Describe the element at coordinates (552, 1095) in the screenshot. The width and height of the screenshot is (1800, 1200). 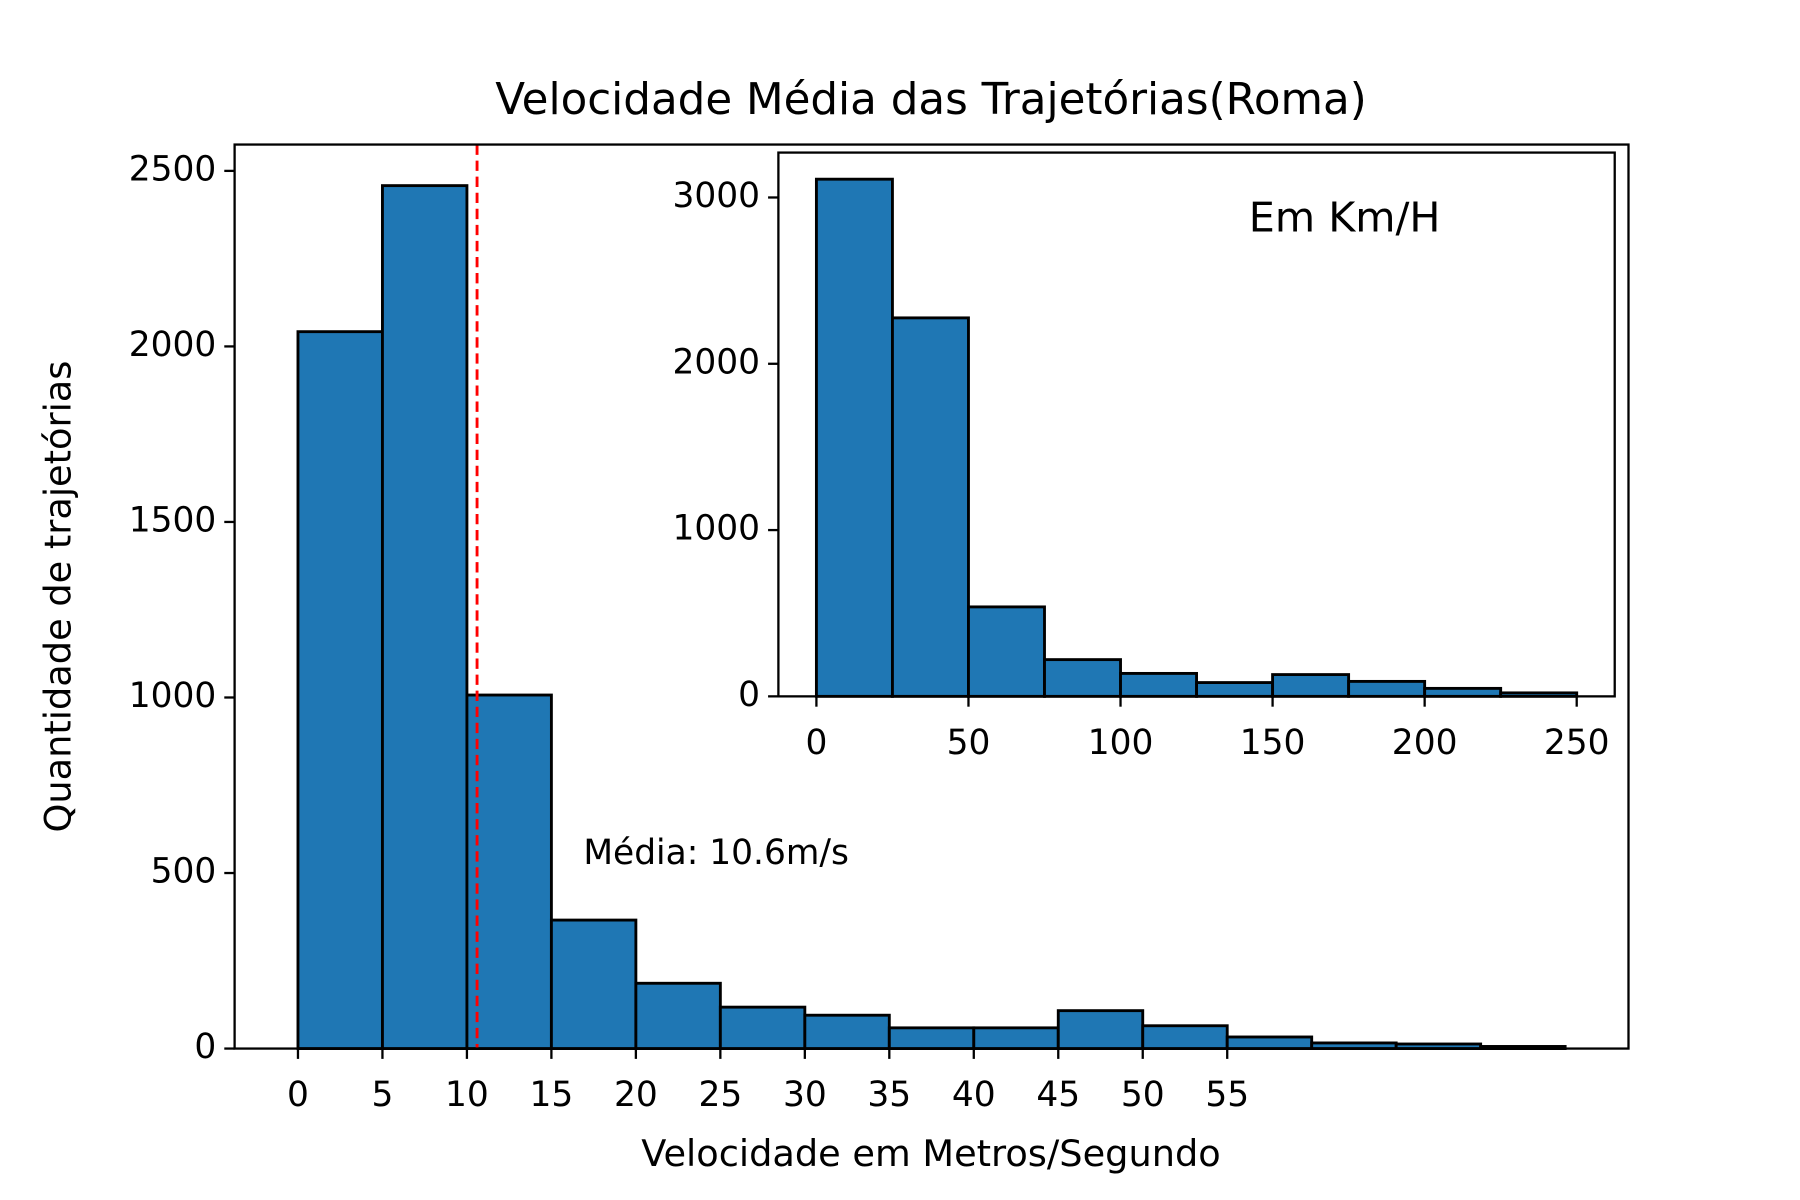
I see `x-tick-label: 15` at that location.